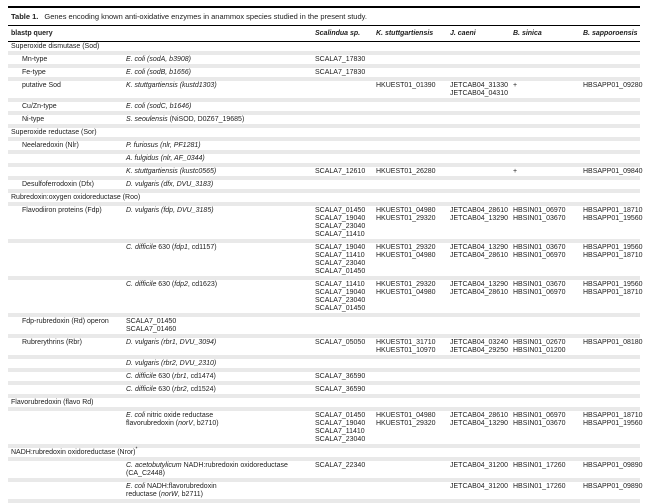  Describe the element at coordinates (62, 210) in the screenshot. I see `query-label: Flavodiiron proteins (Fdp)` at that location.